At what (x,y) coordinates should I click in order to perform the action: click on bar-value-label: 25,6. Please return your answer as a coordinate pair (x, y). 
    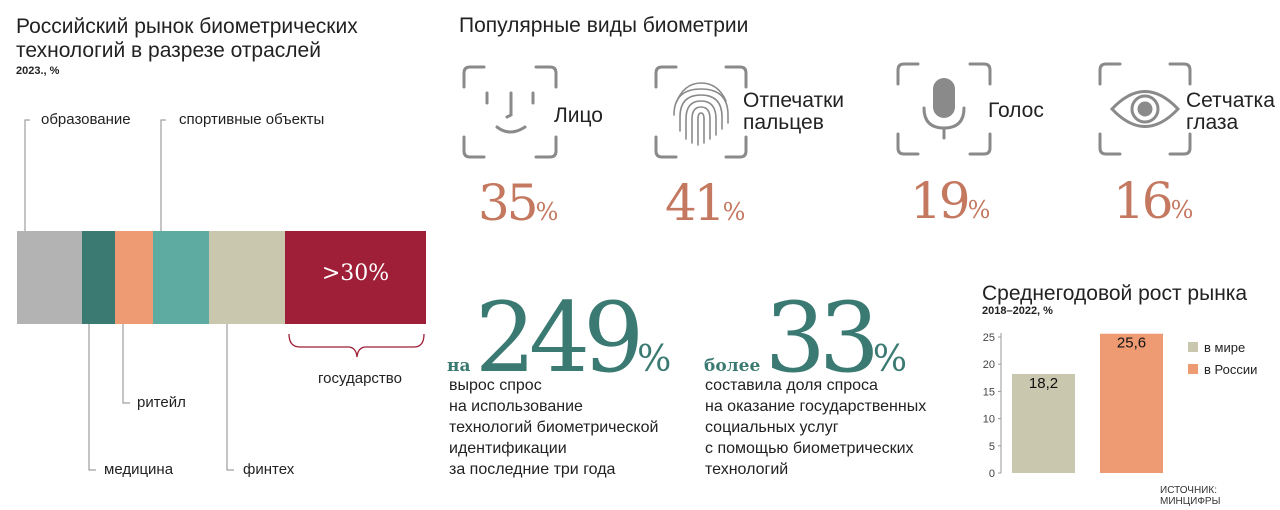
    Looking at the image, I should click on (1131, 343).